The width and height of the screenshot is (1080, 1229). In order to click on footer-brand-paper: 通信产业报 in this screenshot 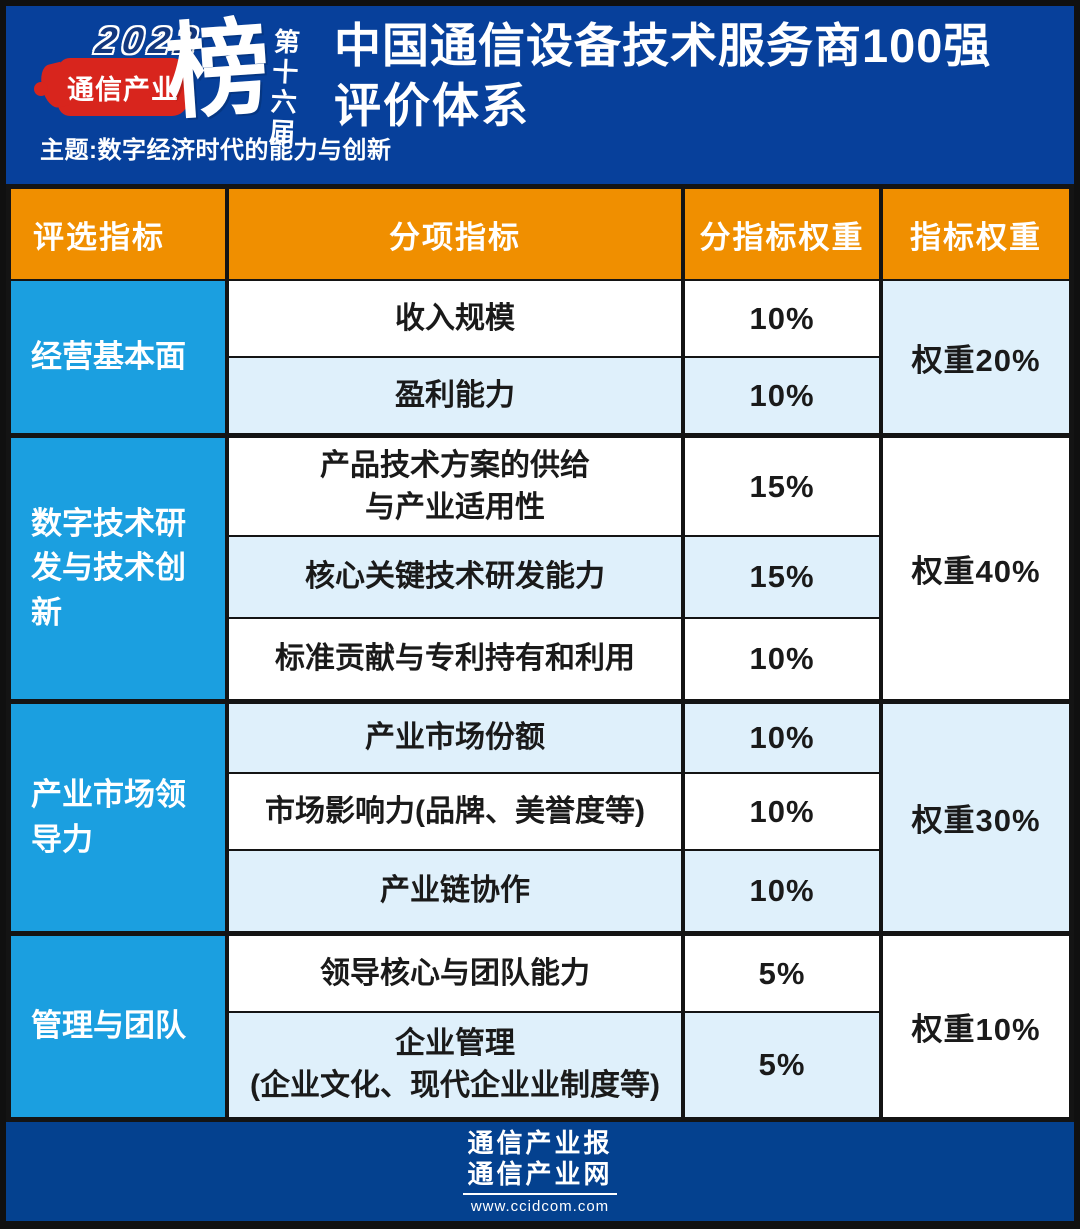, I will do `click(540, 1143)`.